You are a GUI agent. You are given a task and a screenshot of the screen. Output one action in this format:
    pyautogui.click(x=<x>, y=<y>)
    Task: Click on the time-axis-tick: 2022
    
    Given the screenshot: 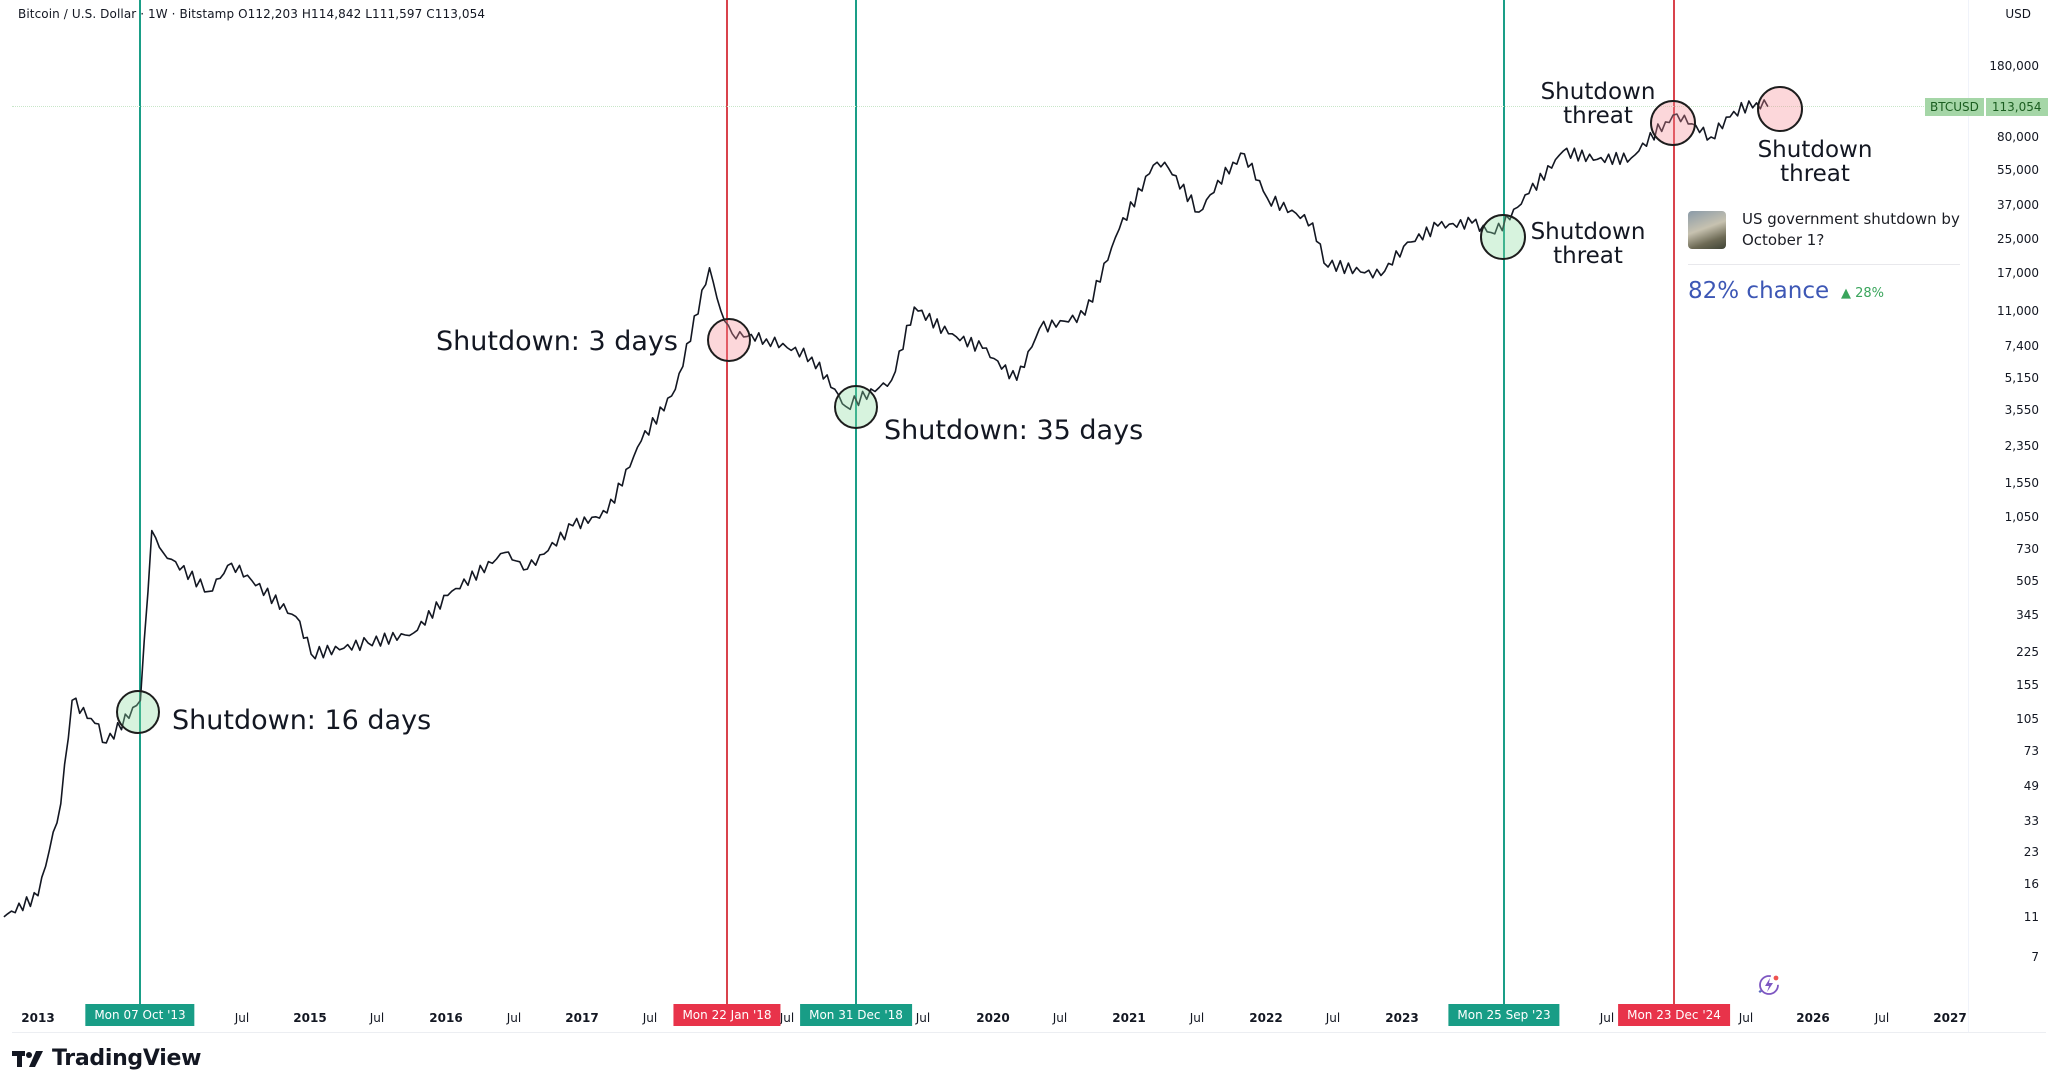 What is the action you would take?
    pyautogui.click(x=1266, y=1018)
    